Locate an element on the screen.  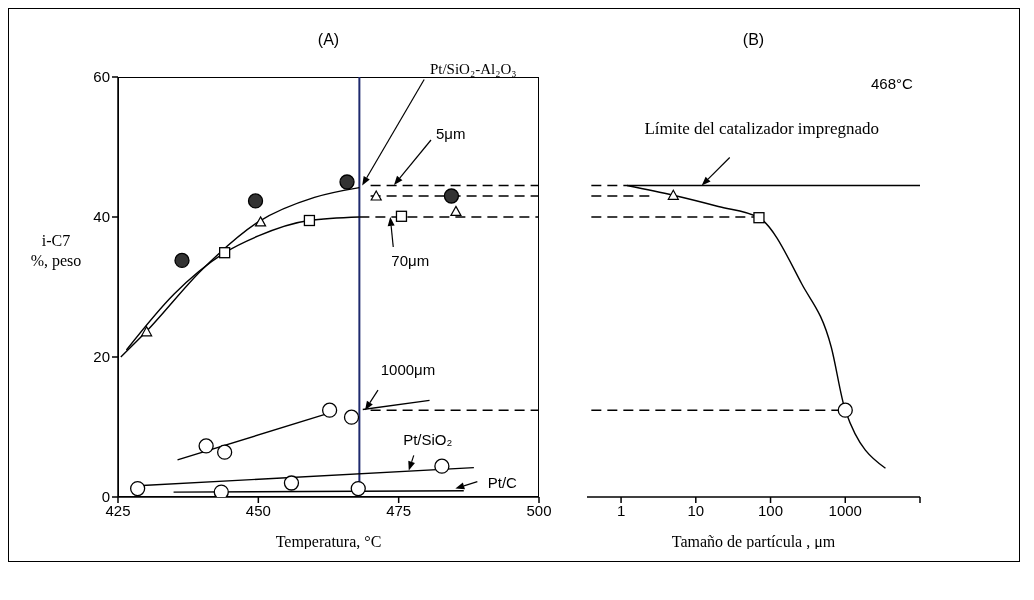
y-axis-title: i-C7 %, peso is located at coordinates (56, 251).